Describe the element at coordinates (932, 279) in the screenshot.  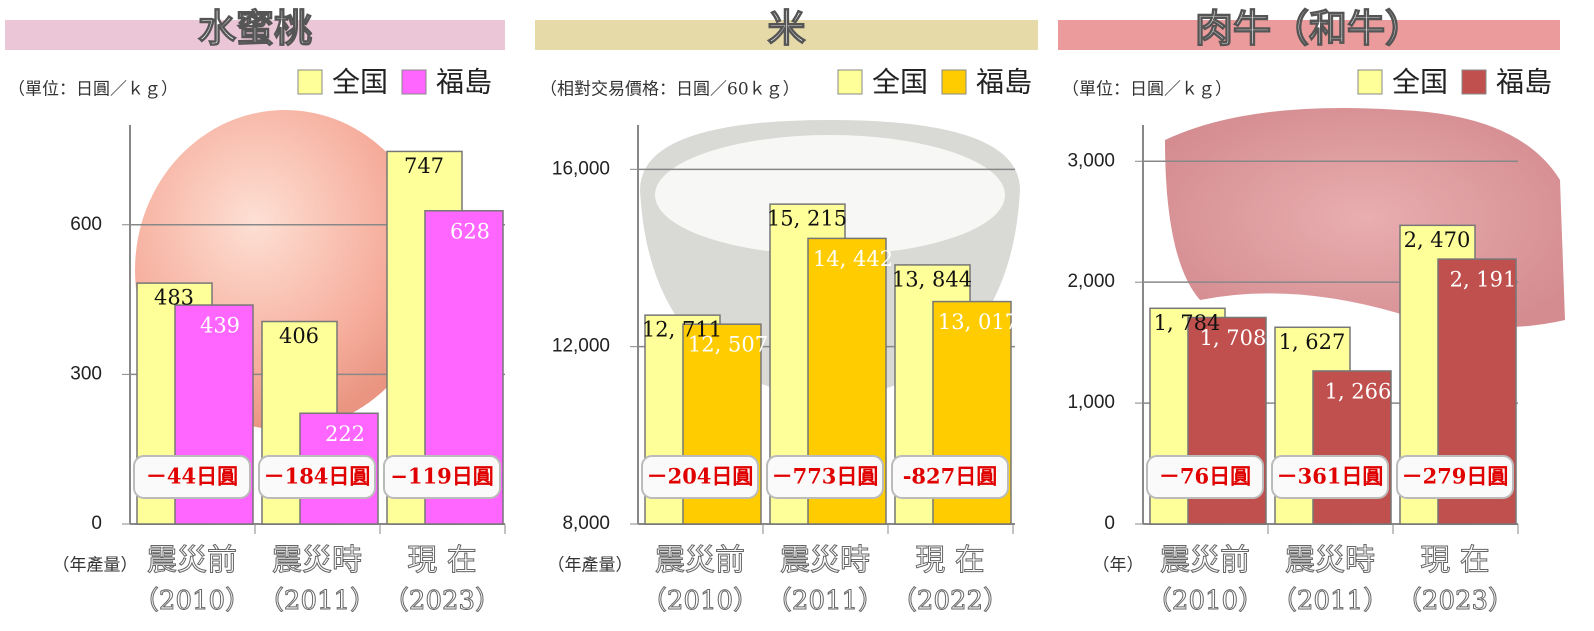
I see `value-label: 13, 844` at that location.